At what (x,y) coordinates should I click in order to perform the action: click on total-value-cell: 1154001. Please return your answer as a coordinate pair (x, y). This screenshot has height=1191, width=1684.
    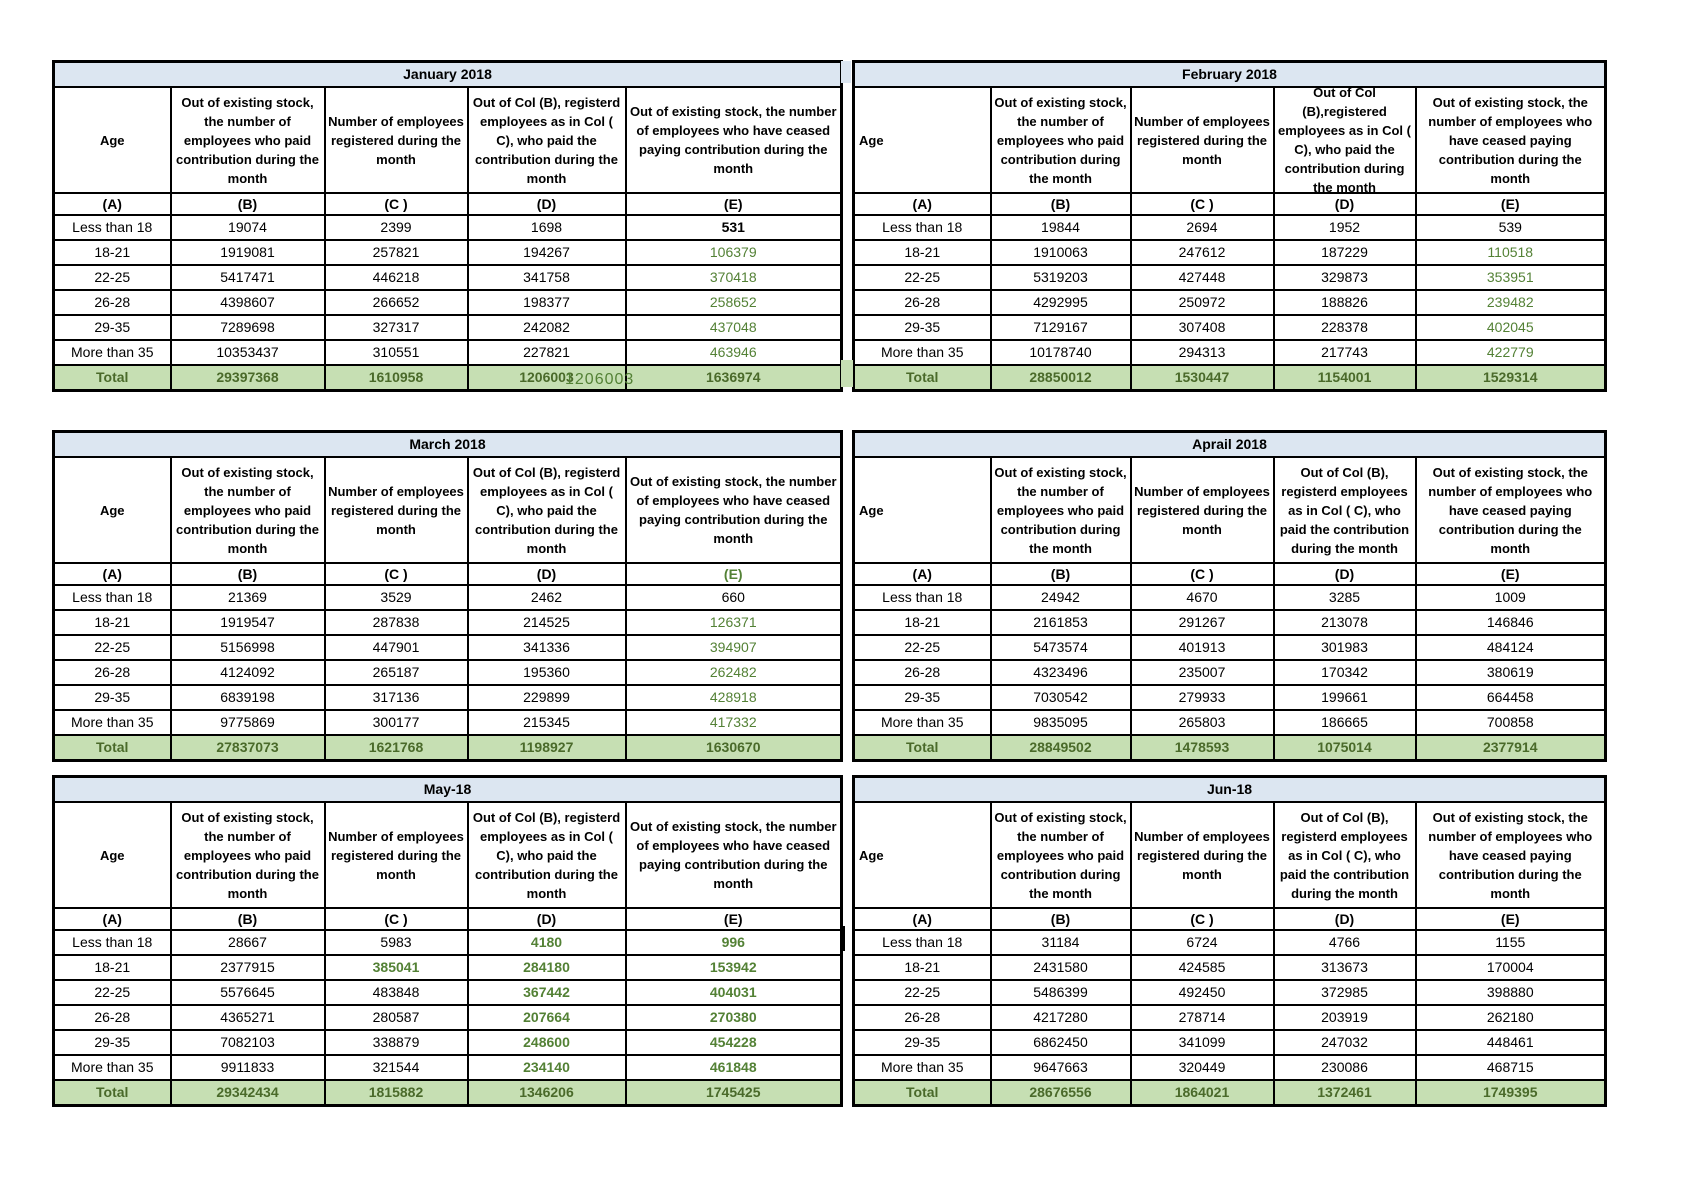
    Looking at the image, I should click on (1344, 378).